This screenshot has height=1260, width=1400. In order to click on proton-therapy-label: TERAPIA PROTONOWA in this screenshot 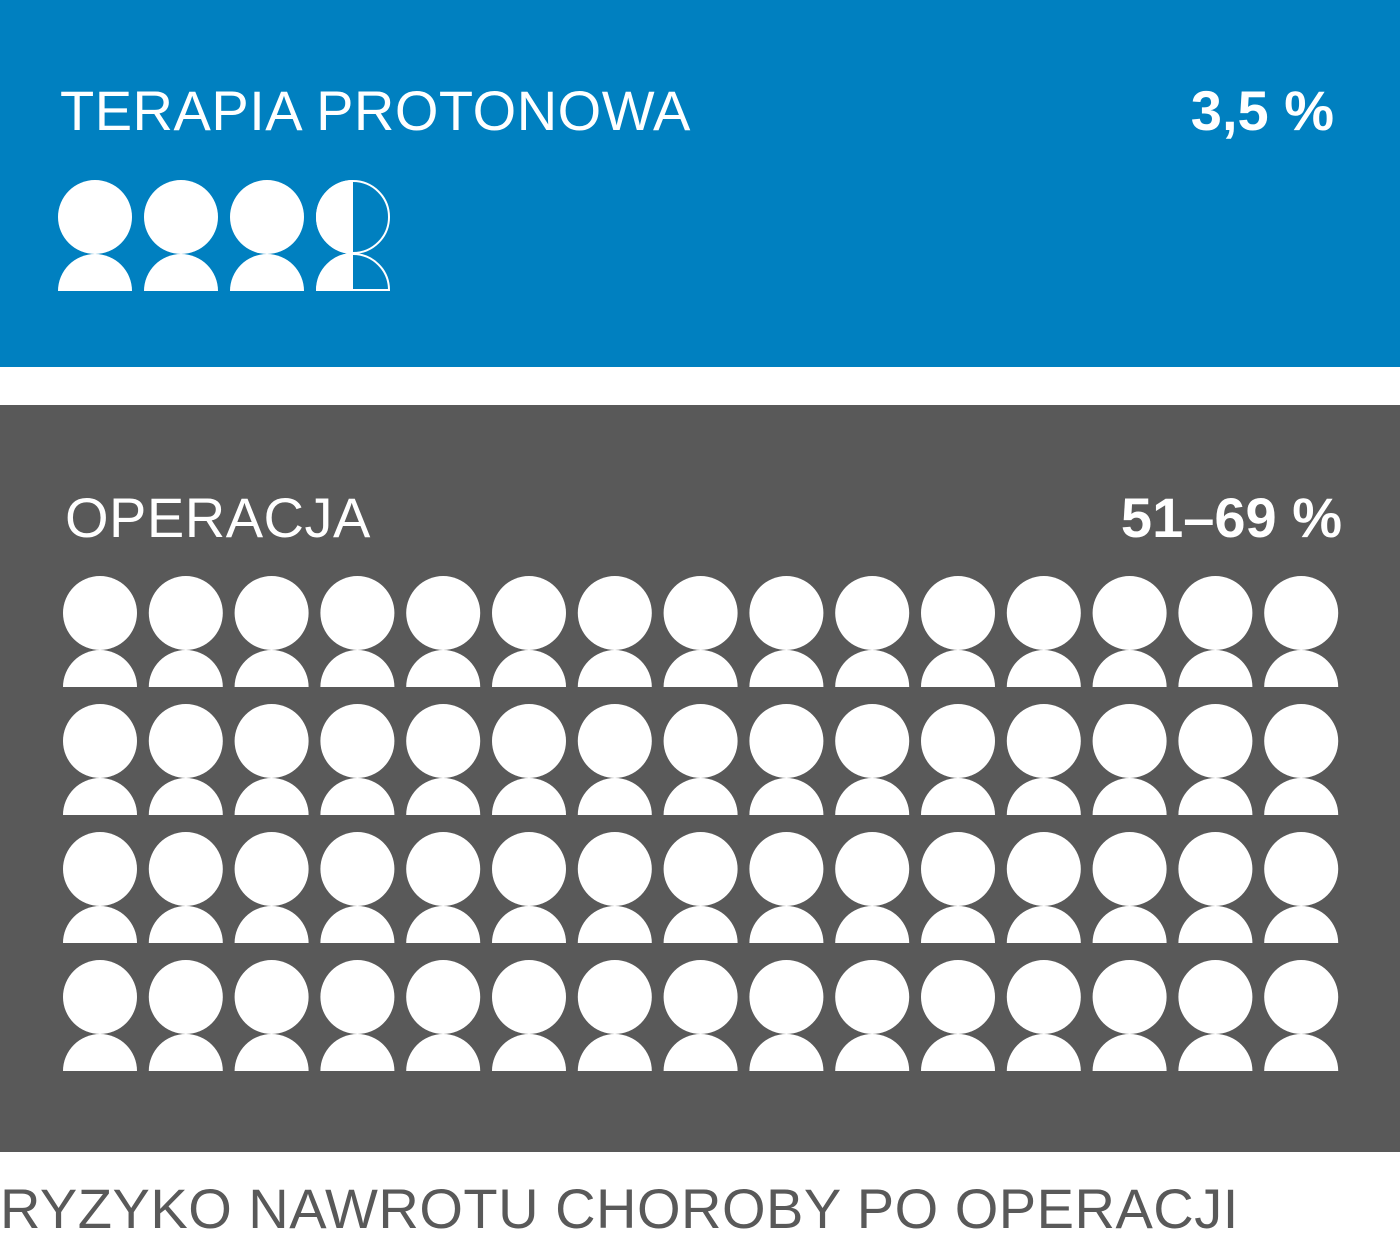, I will do `click(375, 110)`.